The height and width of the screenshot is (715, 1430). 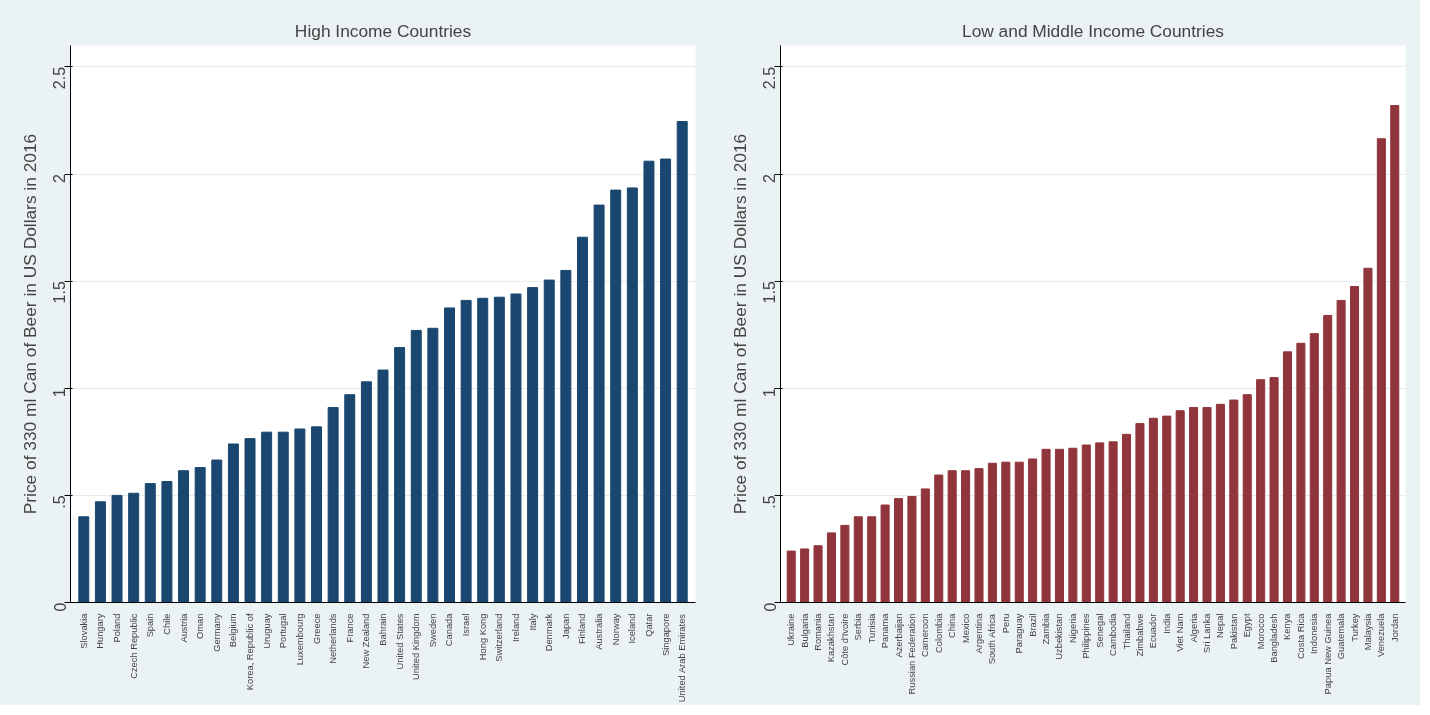 What do you see at coordinates (1180, 632) in the screenshot?
I see `x-tick-label: Viet Nam` at bounding box center [1180, 632].